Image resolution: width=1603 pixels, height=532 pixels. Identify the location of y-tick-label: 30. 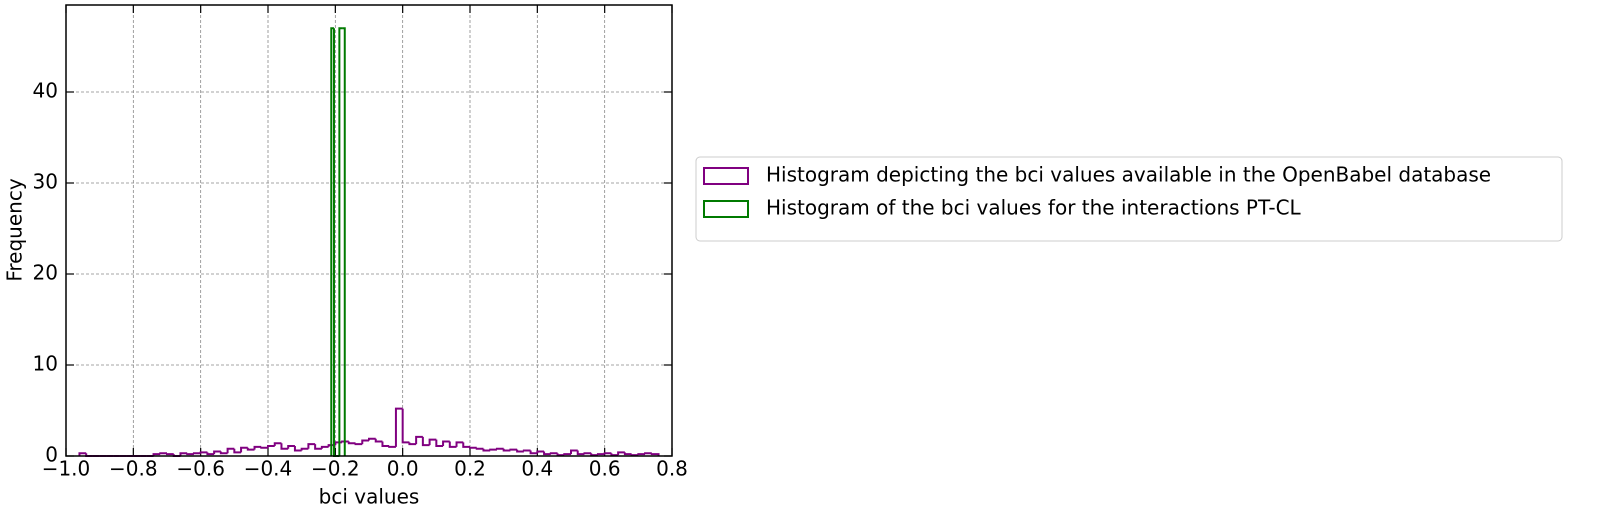
(45, 181).